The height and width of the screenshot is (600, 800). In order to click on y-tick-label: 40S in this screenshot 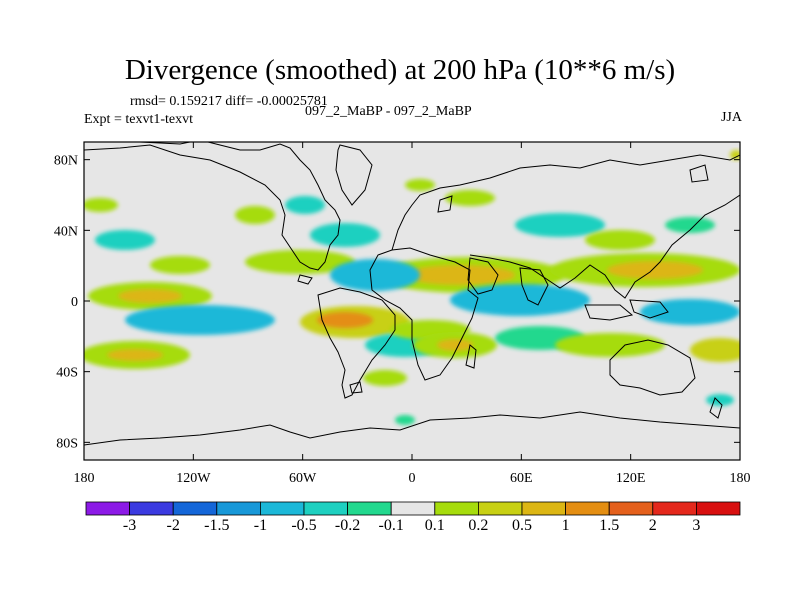, I will do `click(67, 373)`.